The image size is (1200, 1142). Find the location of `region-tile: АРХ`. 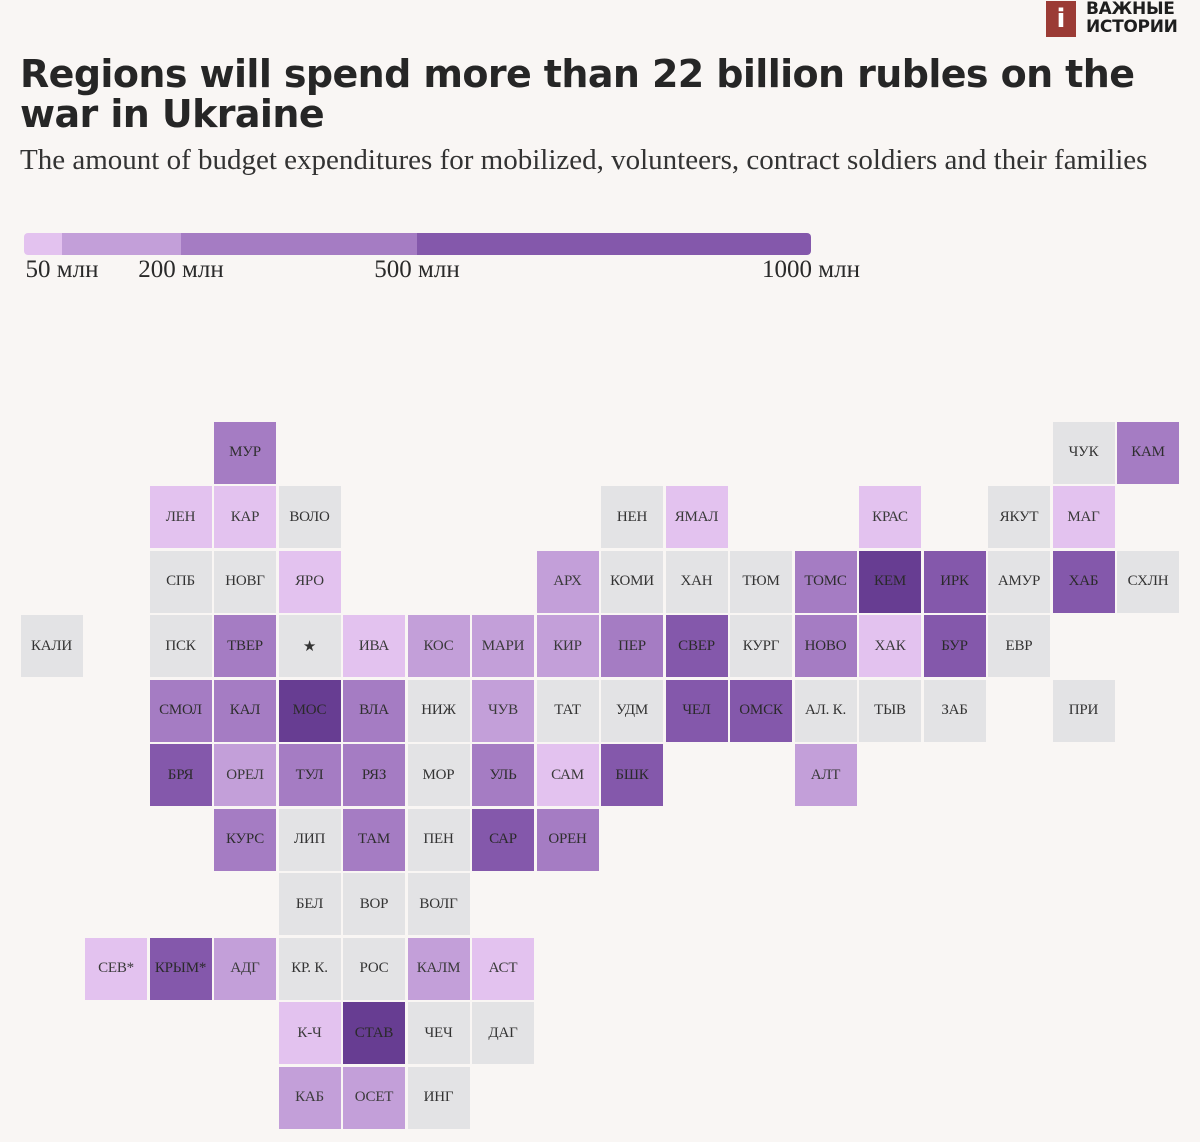

region-tile: АРХ is located at coordinates (567, 581).